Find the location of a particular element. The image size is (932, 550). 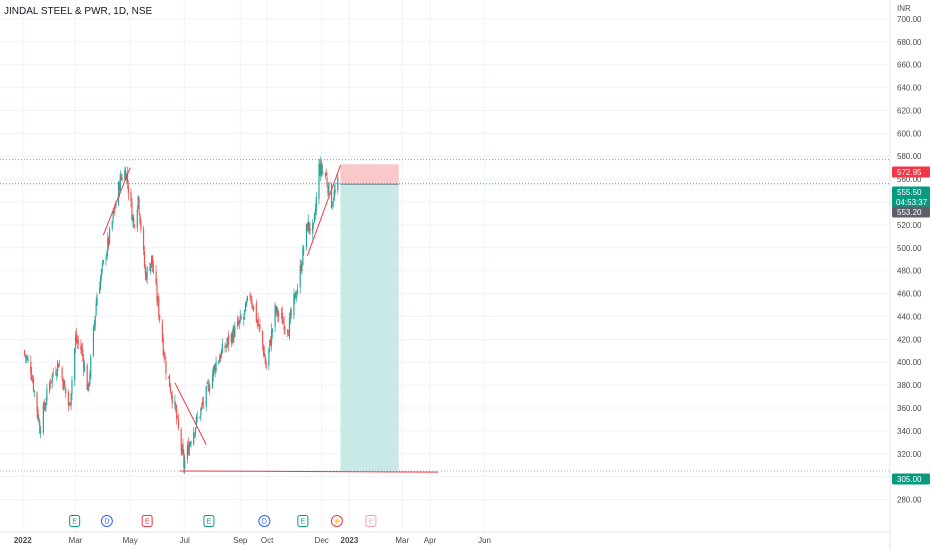

stop-loss-zone is located at coordinates (369, 174).